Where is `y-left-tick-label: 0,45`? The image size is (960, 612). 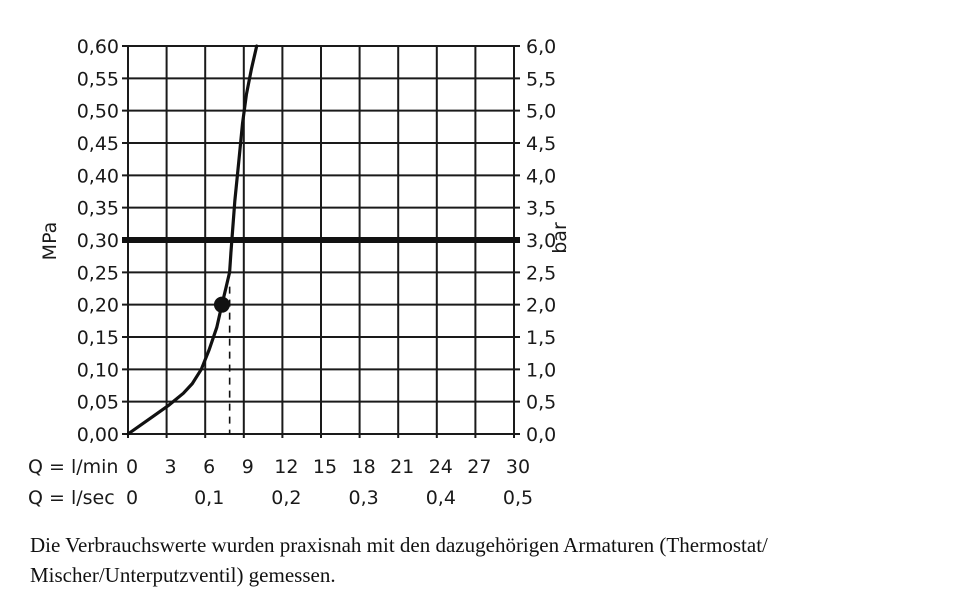
y-left-tick-label: 0,45 is located at coordinates (98, 144).